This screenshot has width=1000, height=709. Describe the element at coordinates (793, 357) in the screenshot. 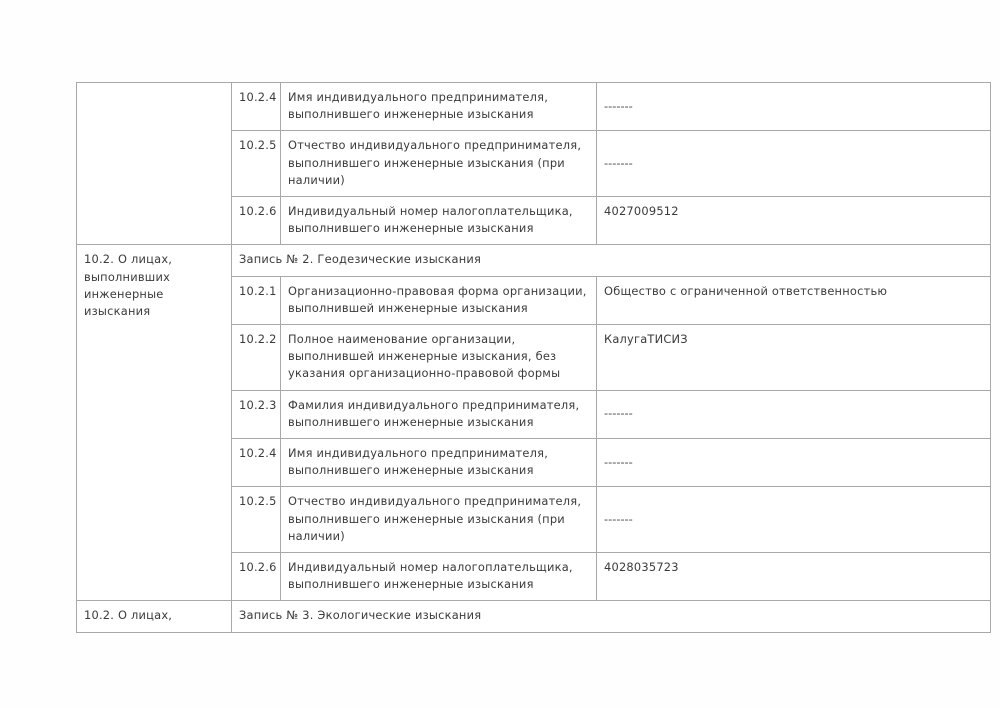

I see `item-value: КалугаТИСИЗ` at that location.